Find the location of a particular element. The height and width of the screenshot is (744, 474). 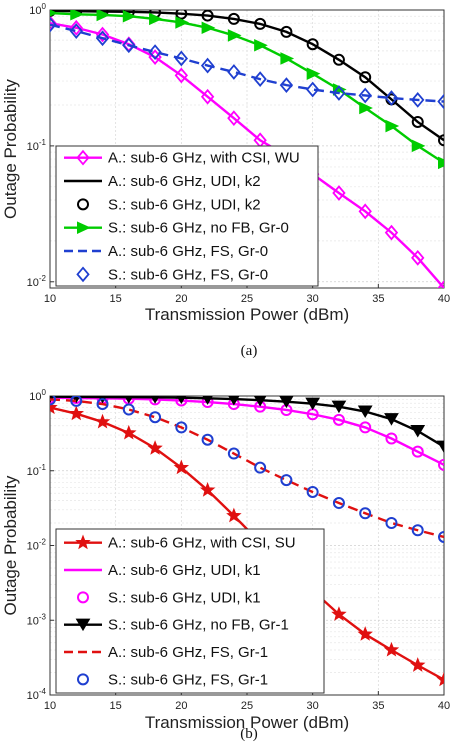

legend-box is located at coordinates (190, 611).